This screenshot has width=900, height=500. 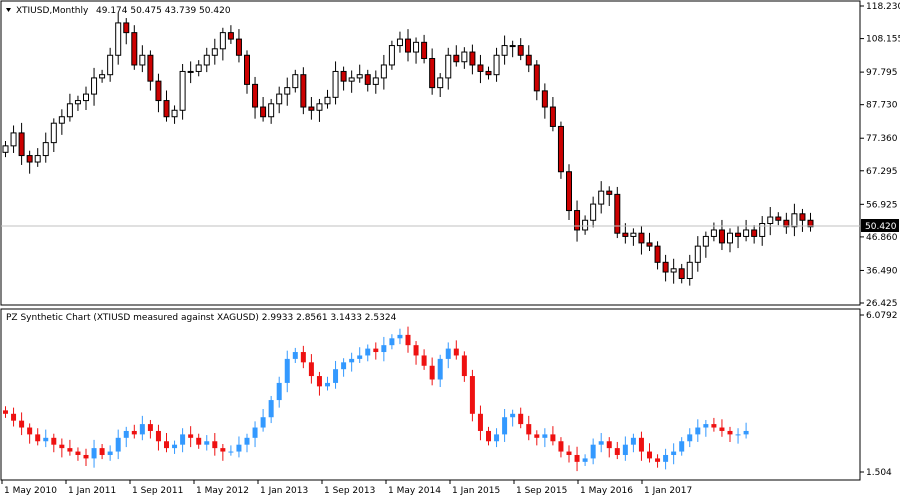 I want to click on main-title: XTIUSD,Monthly, so click(x=52, y=11).